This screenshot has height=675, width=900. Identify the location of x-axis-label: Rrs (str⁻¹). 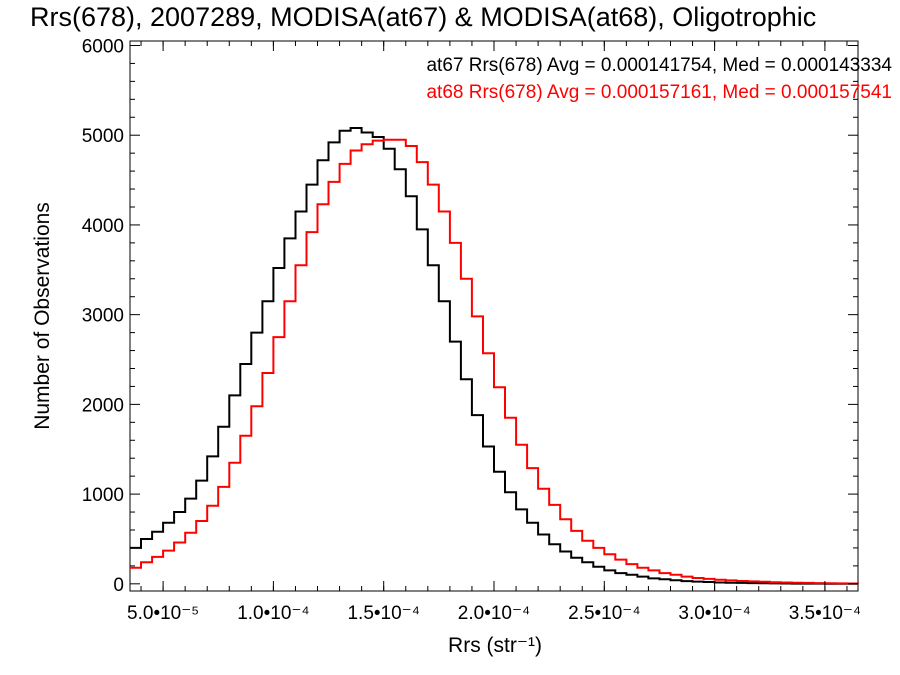
(495, 645).